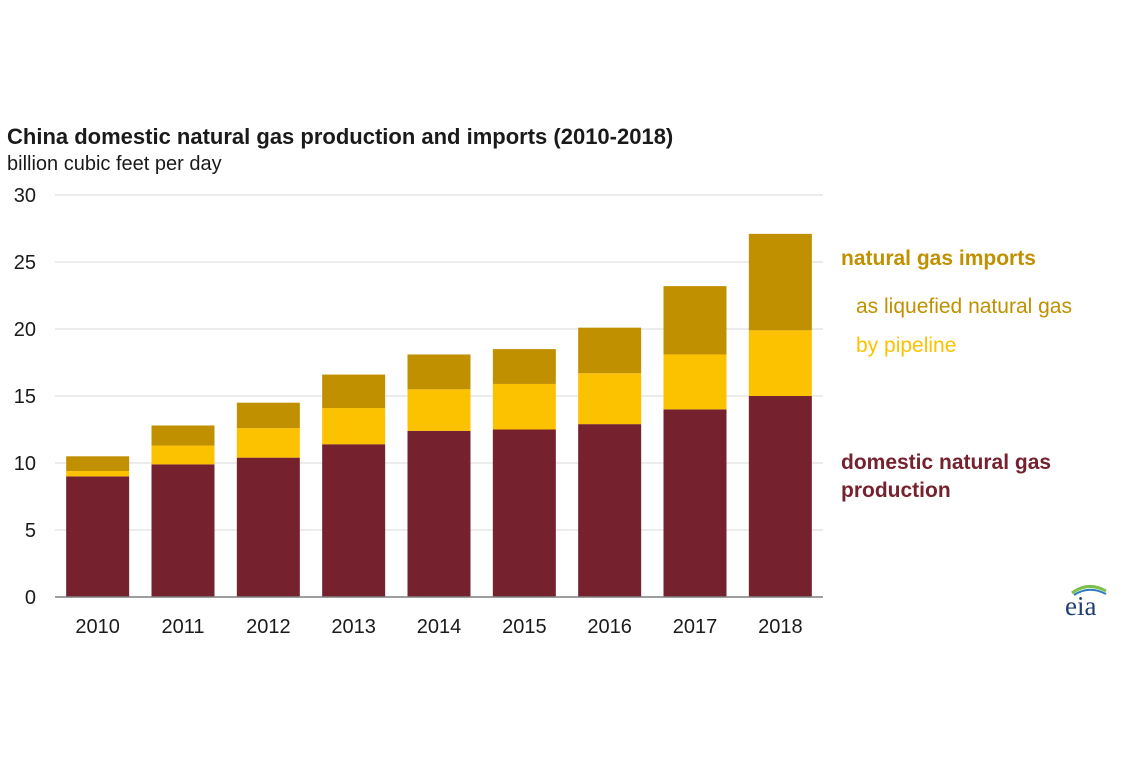 The image size is (1140, 760). I want to click on y-tick-label: 0, so click(30, 598).